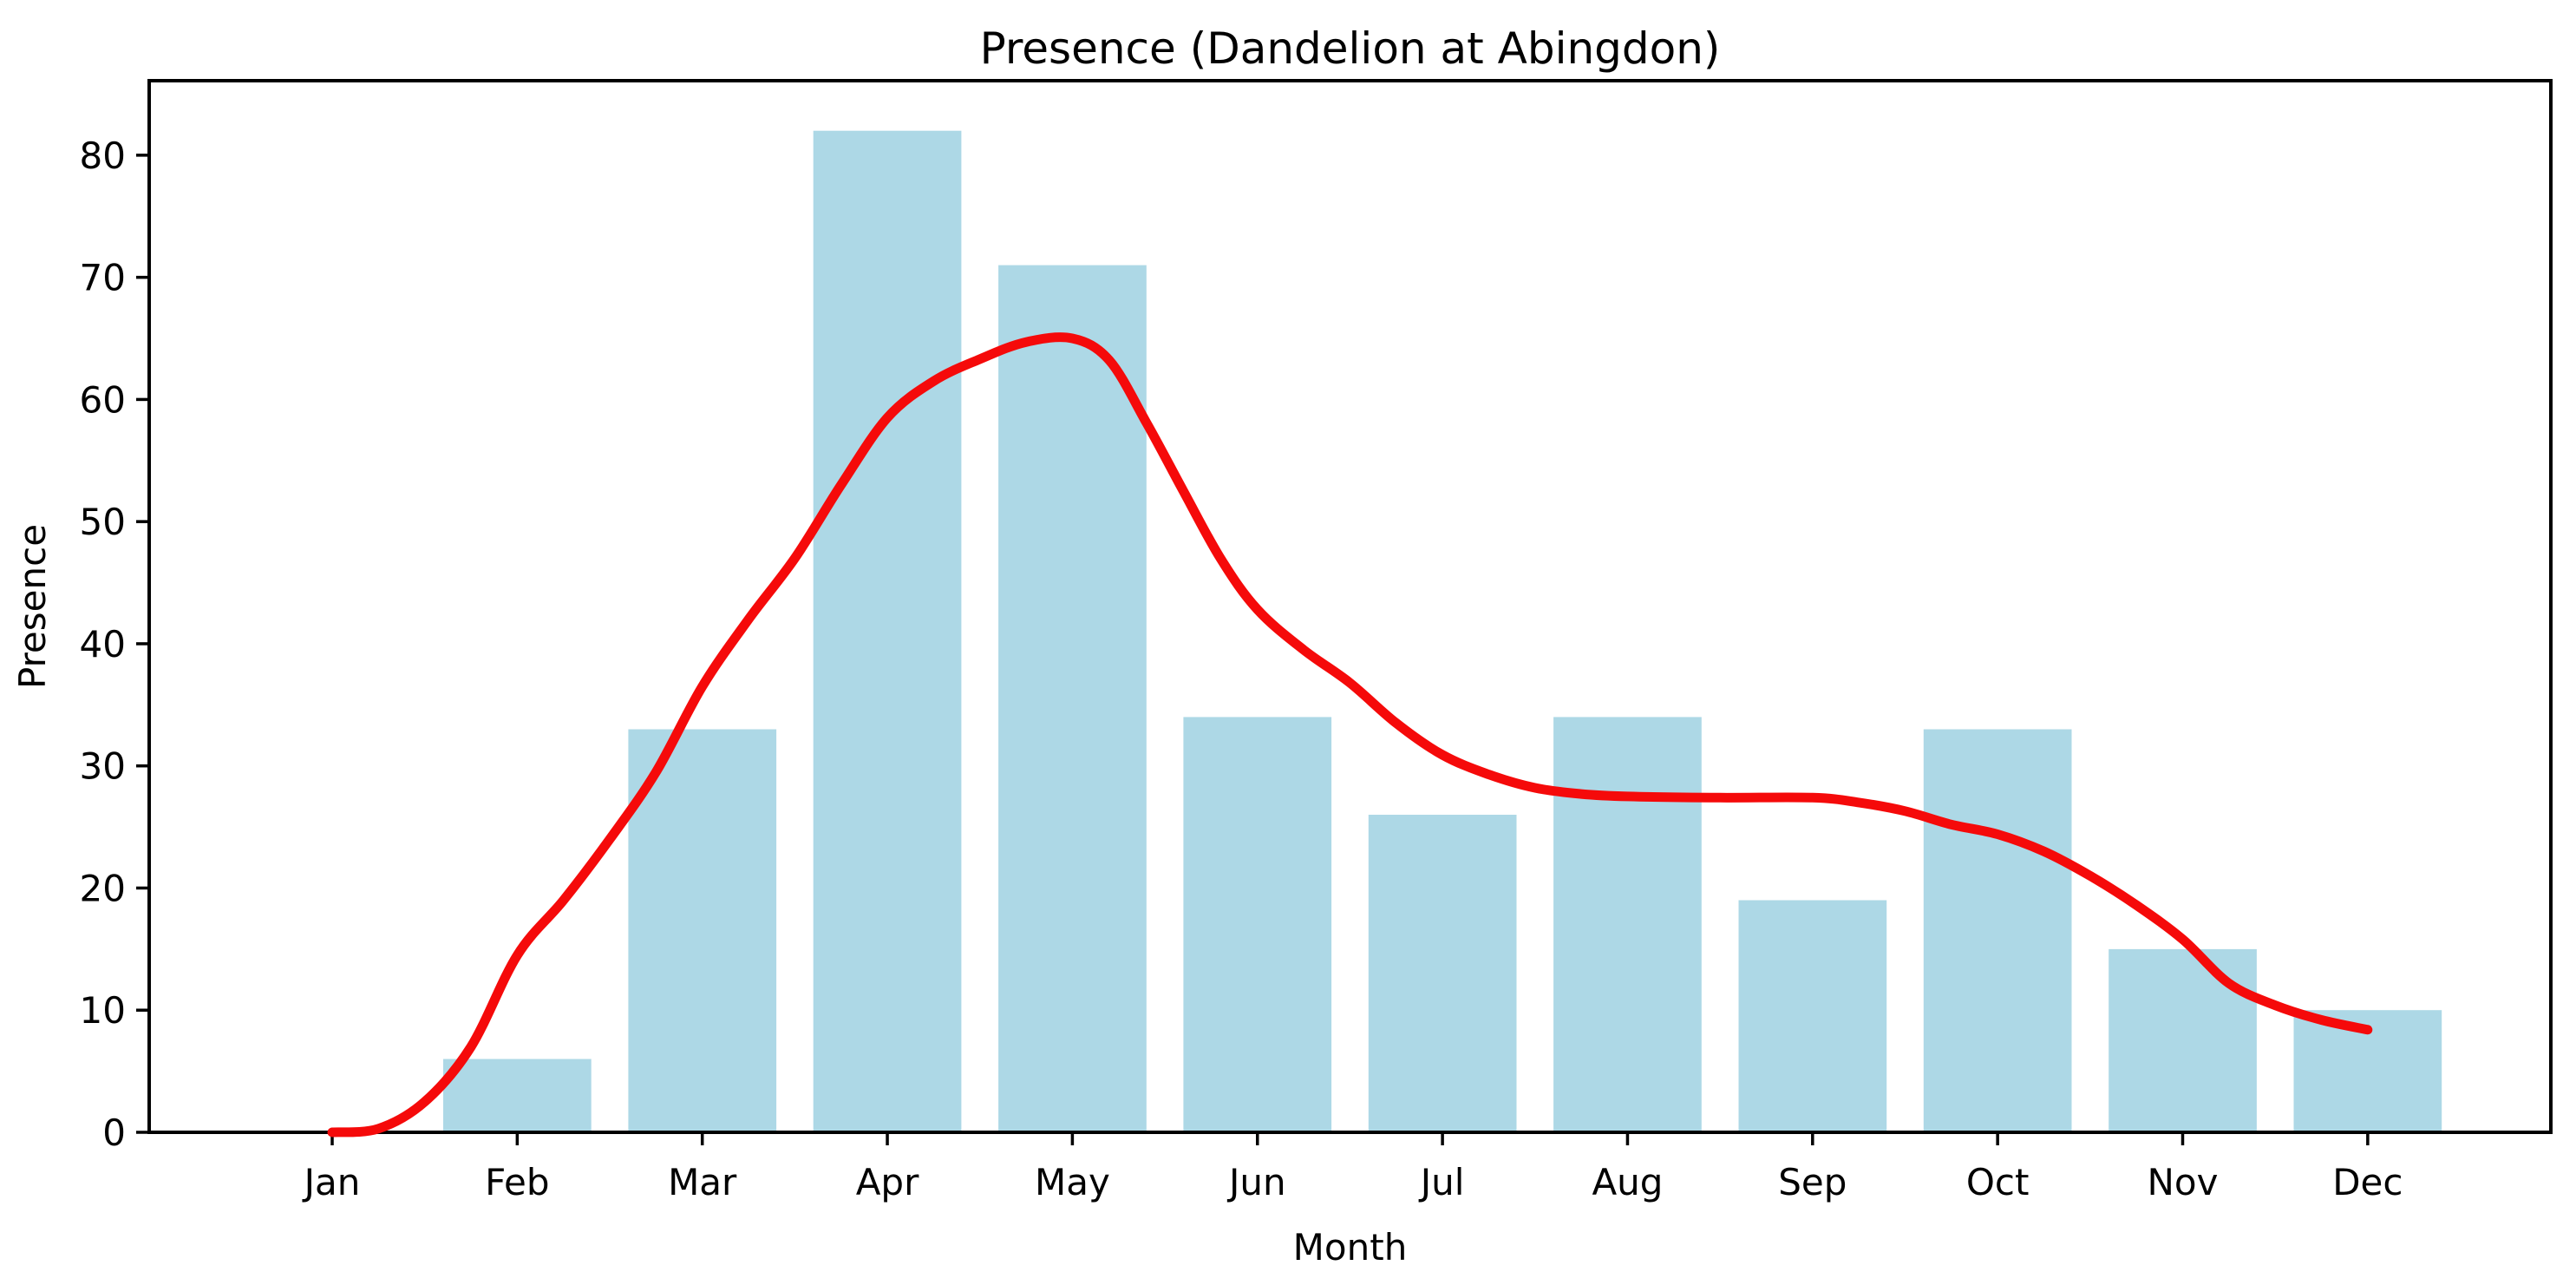 The height and width of the screenshot is (1272, 2576). I want to click on y-tick-label: 10, so click(103, 1010).